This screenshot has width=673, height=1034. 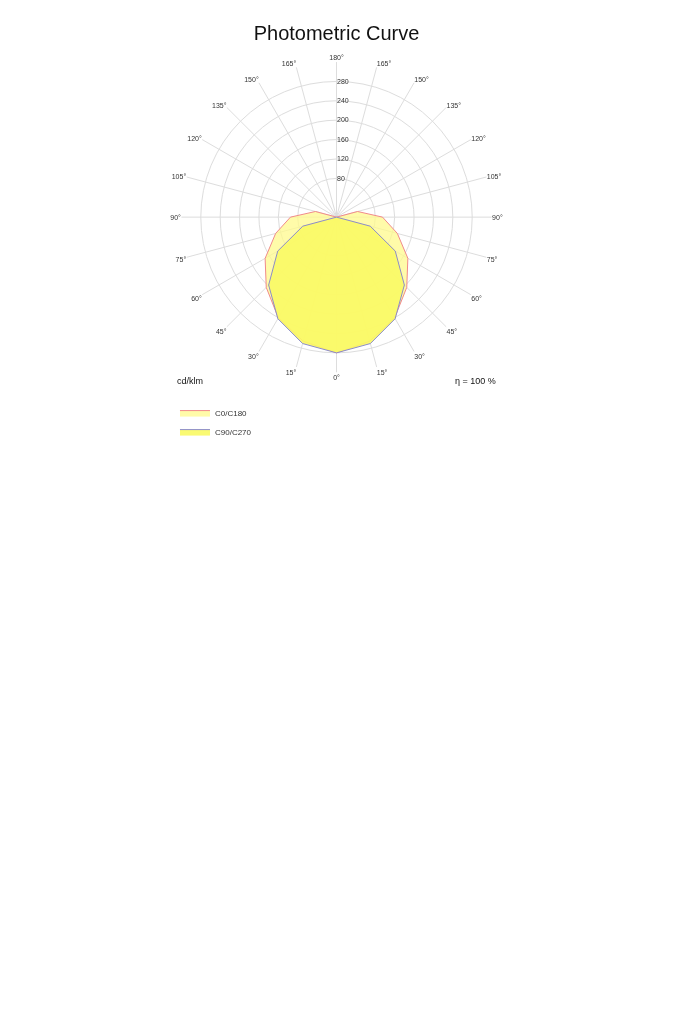 I want to click on chart-title: Photometric Curve, so click(x=336, y=32).